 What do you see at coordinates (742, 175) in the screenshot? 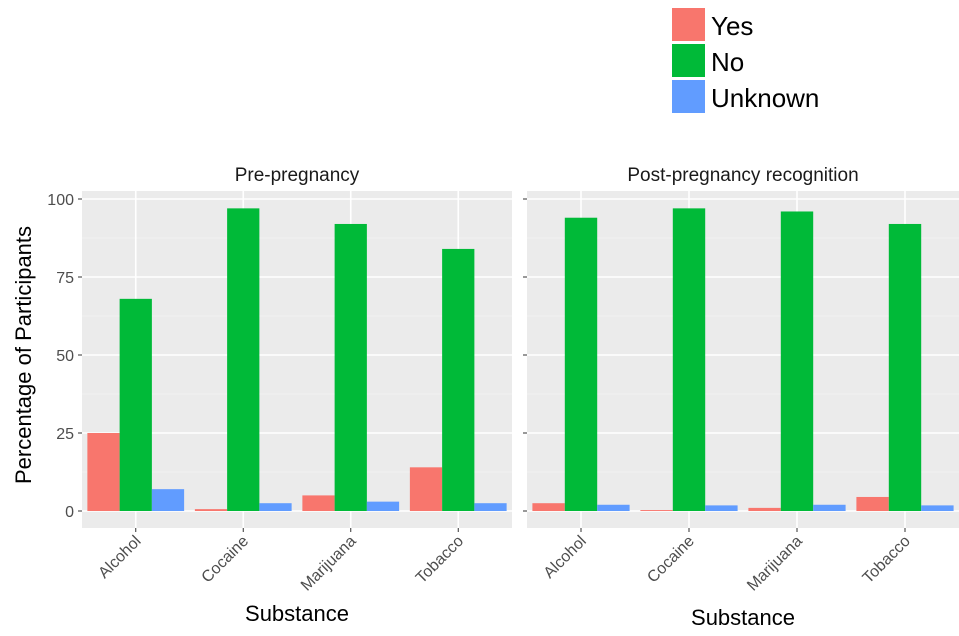
I see `facet-title: Post-pregnancy recognition` at bounding box center [742, 175].